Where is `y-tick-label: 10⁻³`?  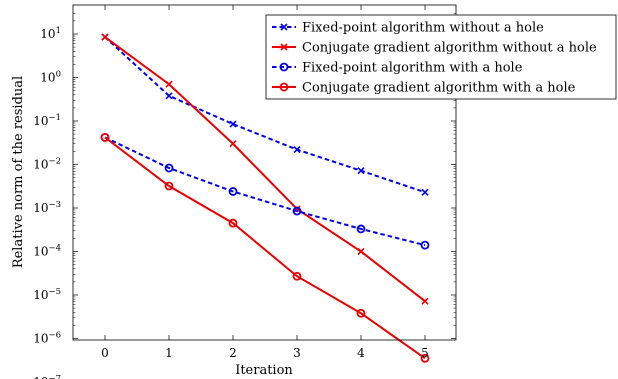 y-tick-label: 10⁻³ is located at coordinates (47, 207).